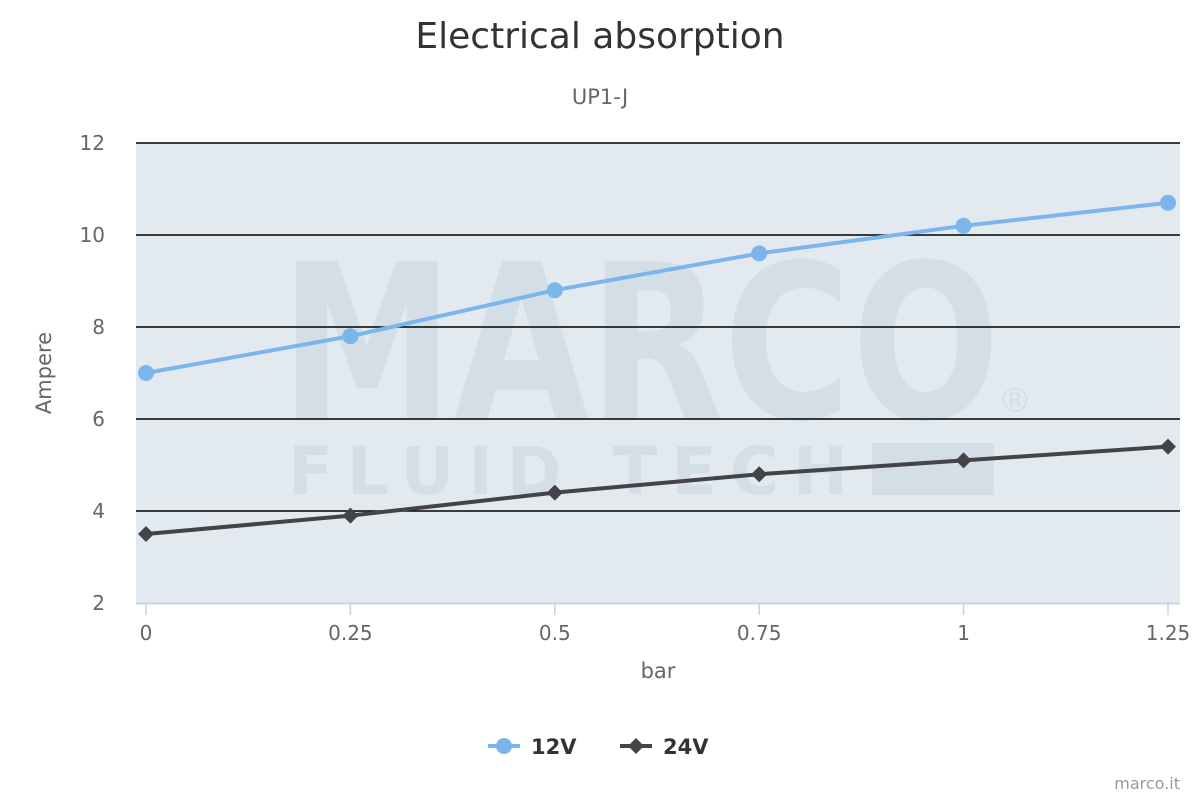  I want to click on y-tick-label: 8, so click(98, 327).